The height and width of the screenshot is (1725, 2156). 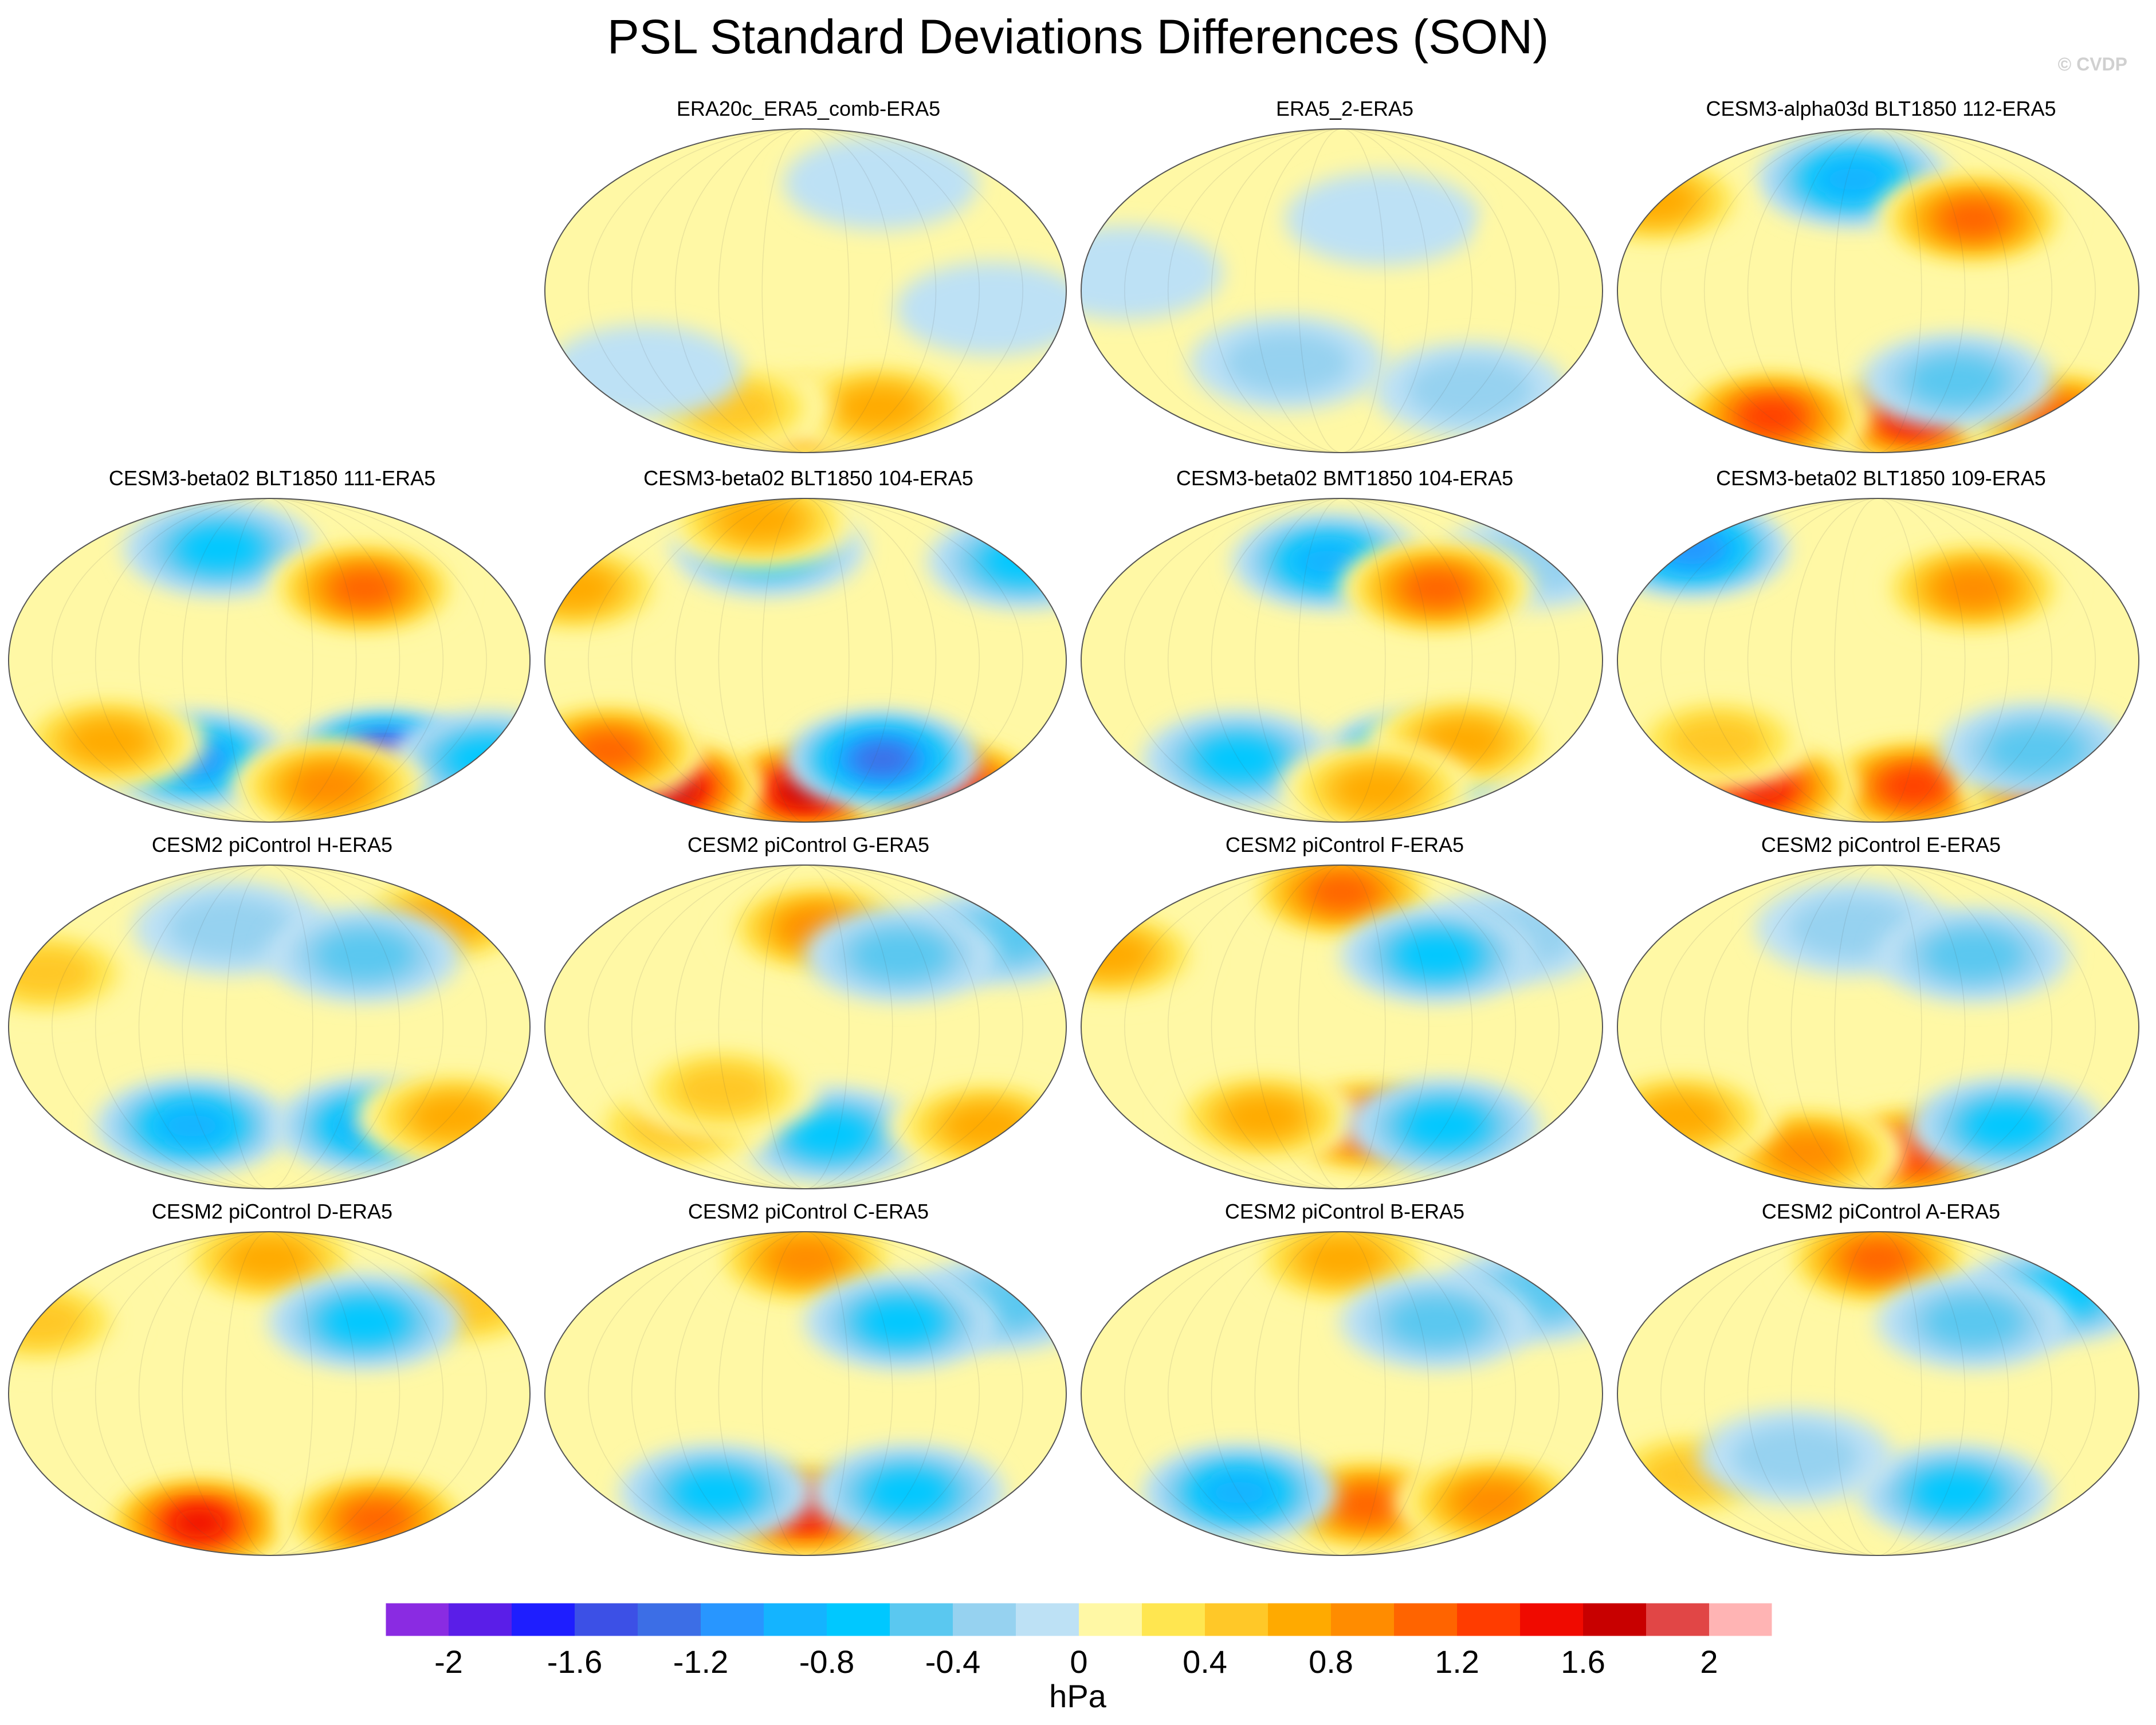 I want to click on panel-title: CESM2 piControl A-ERA5, so click(x=1881, y=1211).